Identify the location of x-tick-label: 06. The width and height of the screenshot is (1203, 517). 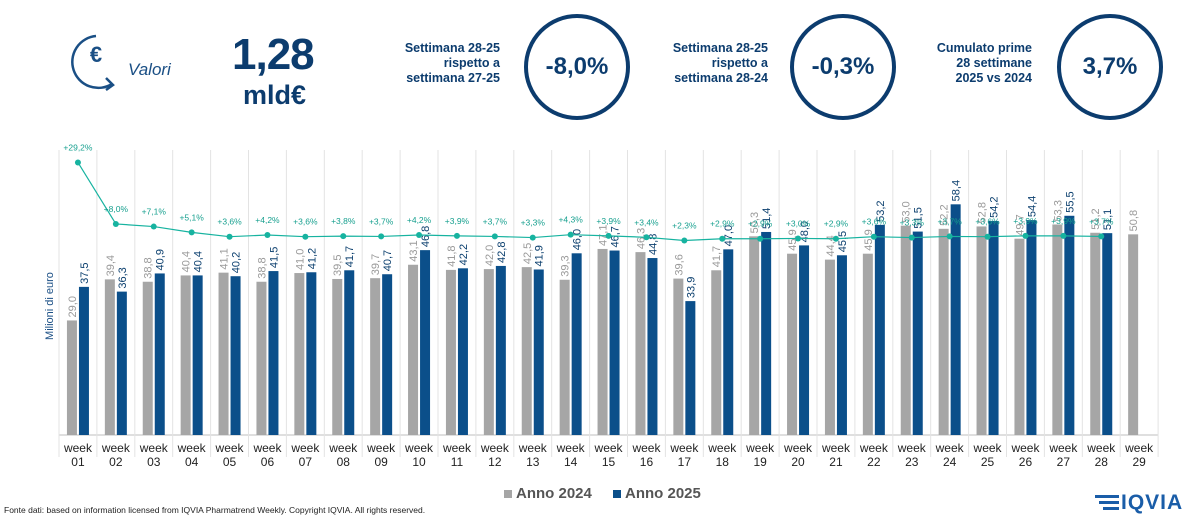
(268, 462).